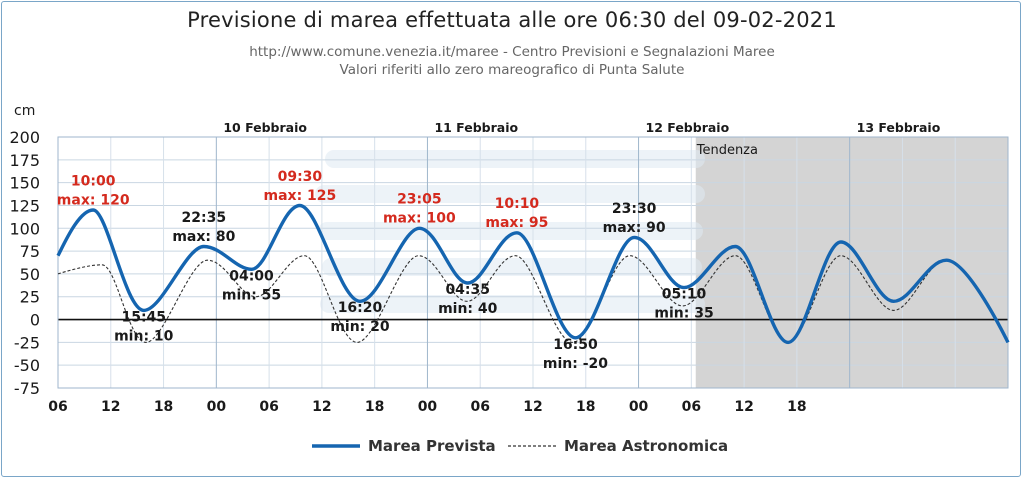 Image resolution: width=1024 pixels, height=480 pixels. Describe the element at coordinates (93, 181) in the screenshot. I see `annotation-time: 10:00` at that location.